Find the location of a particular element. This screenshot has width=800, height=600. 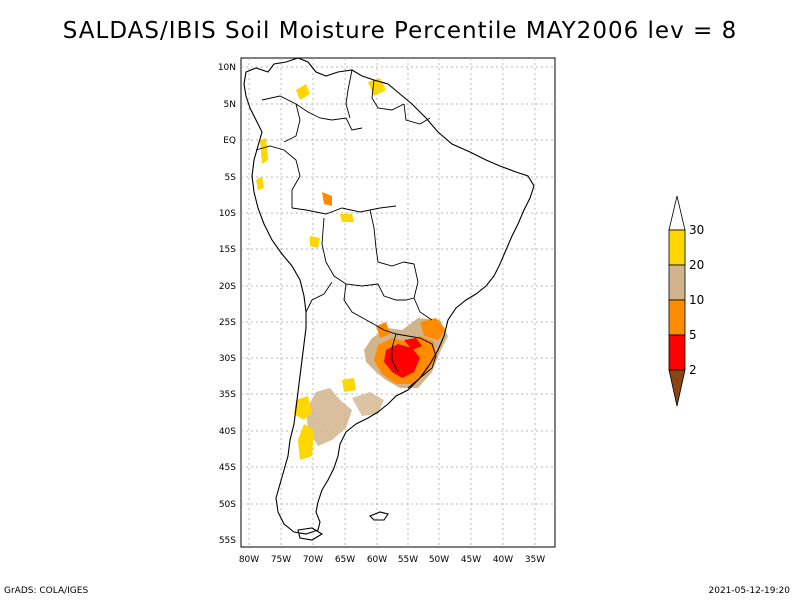

lon-label: 55W is located at coordinates (408, 560).